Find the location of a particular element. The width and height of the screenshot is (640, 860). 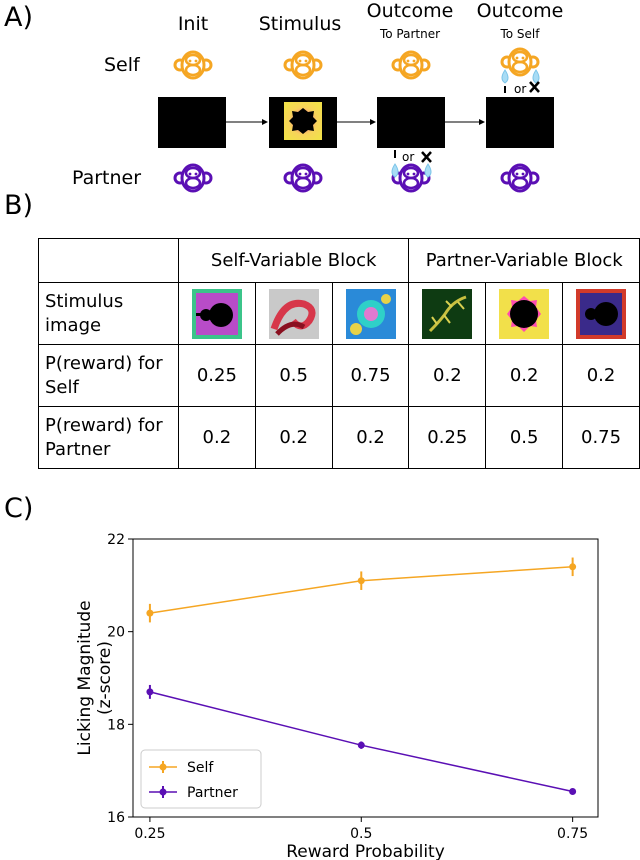

partner-monkey-icon-outcome-partner is located at coordinates (411, 178).